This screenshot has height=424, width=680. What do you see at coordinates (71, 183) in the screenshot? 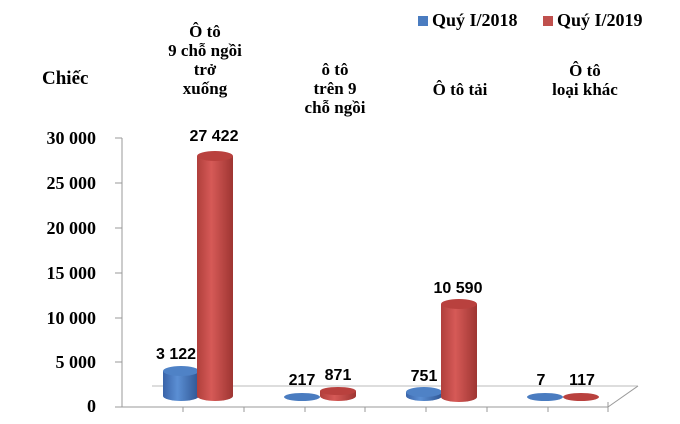
I see `y-tick: 25 000` at bounding box center [71, 183].